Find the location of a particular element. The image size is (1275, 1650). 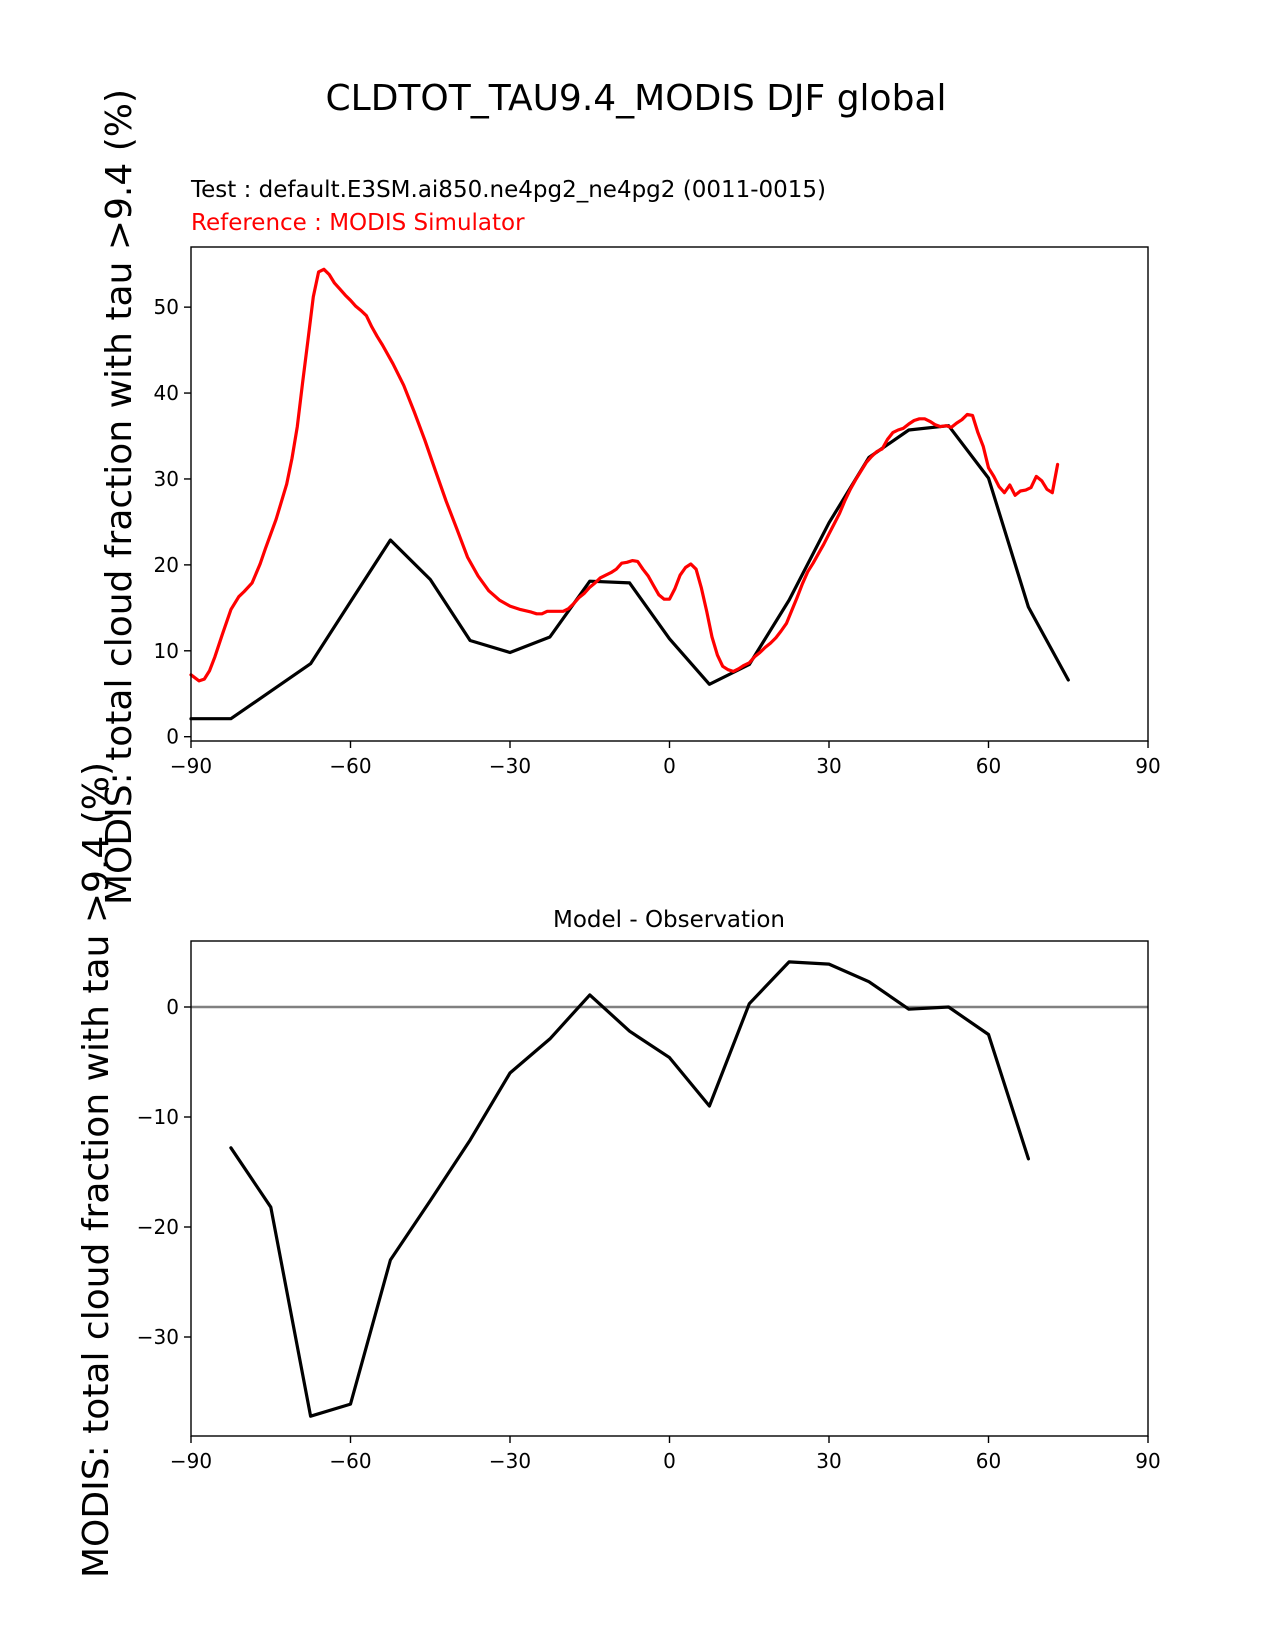

y-tick-label: 20 is located at coordinates (166, 565).